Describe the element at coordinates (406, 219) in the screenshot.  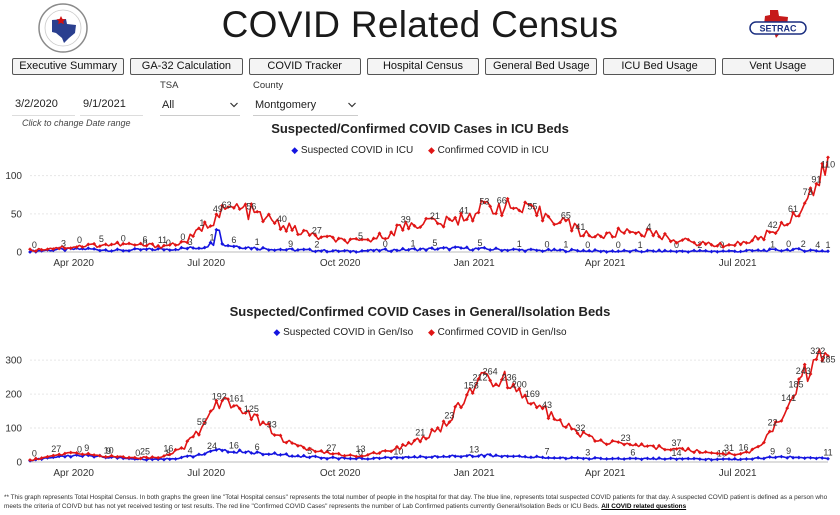
I see `data-label: 39` at that location.